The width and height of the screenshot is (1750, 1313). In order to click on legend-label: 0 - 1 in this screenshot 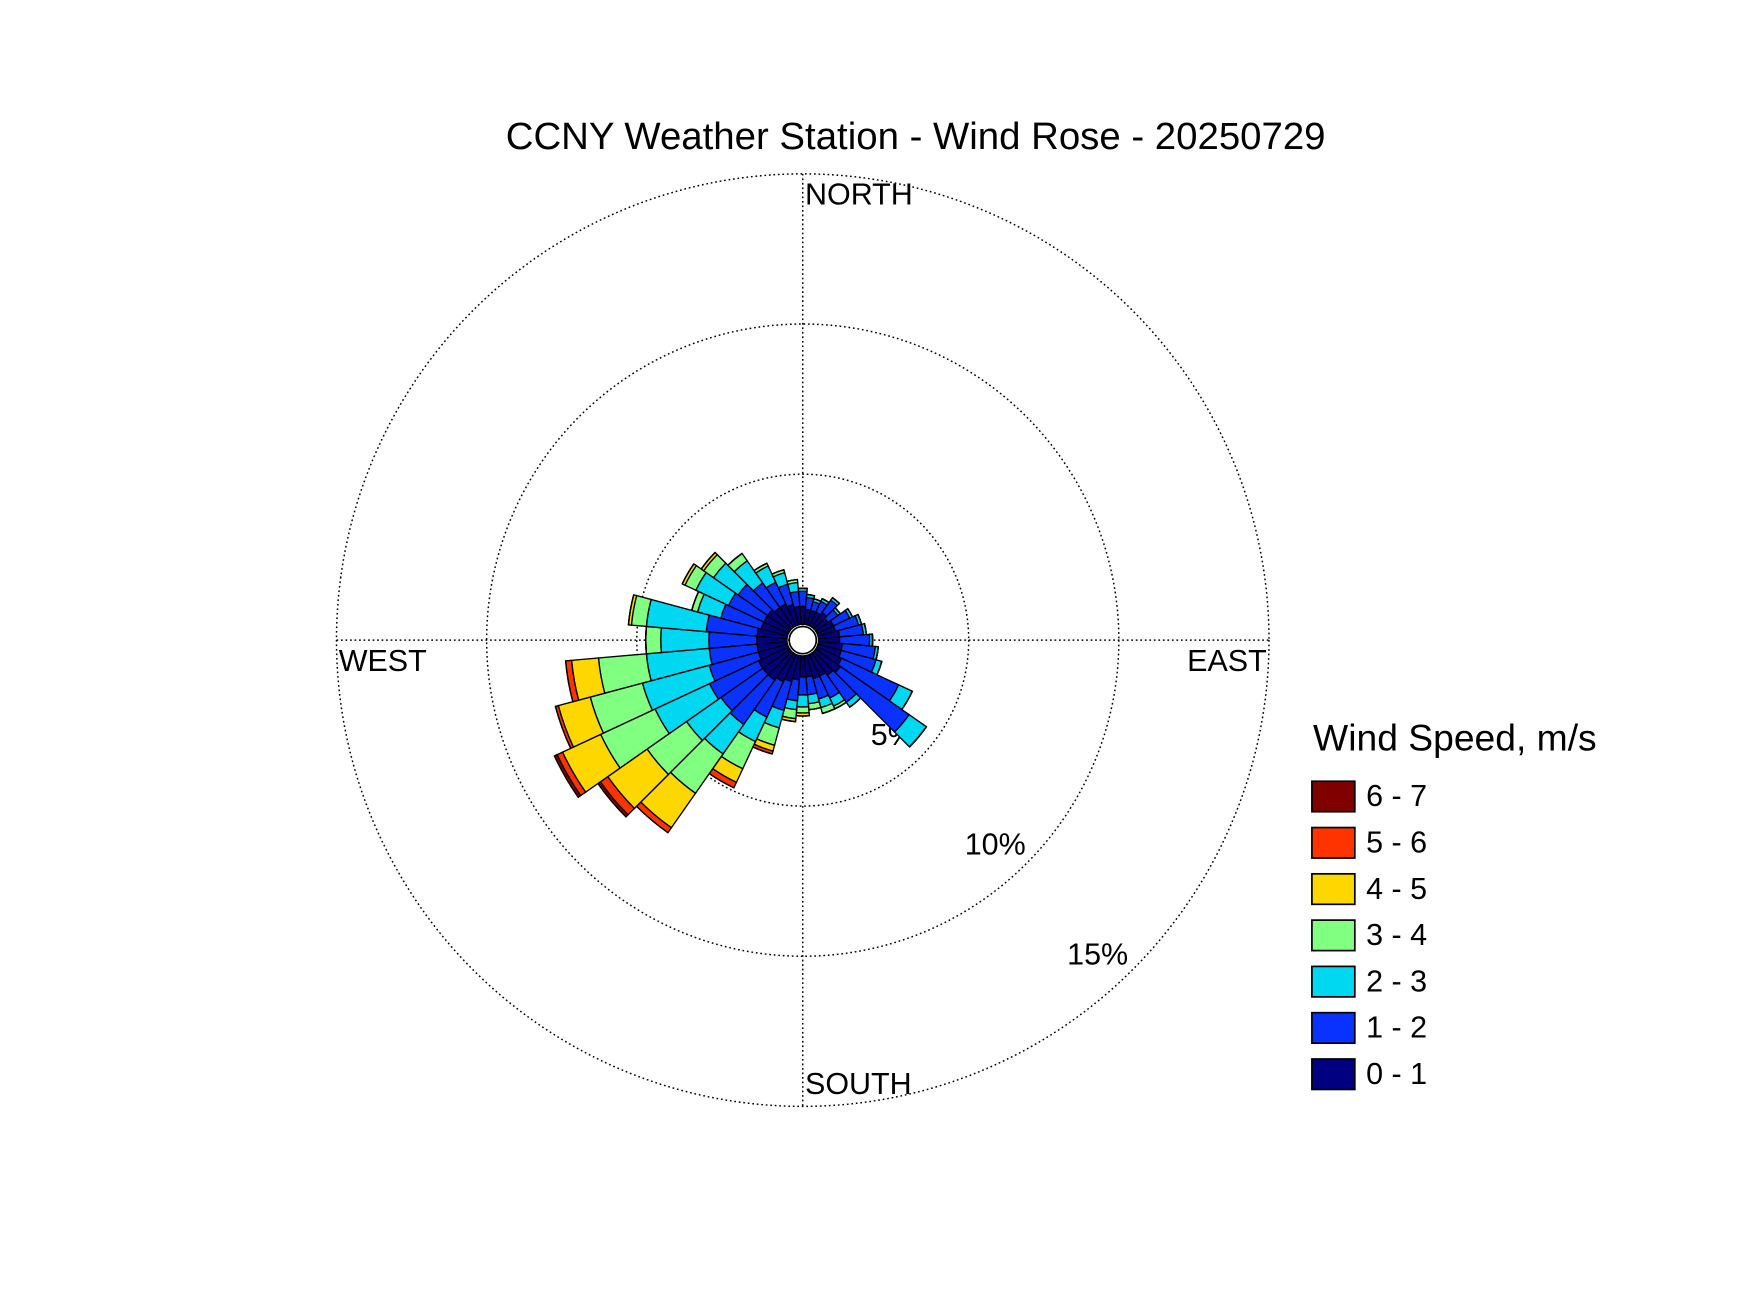, I will do `click(1396, 1074)`.